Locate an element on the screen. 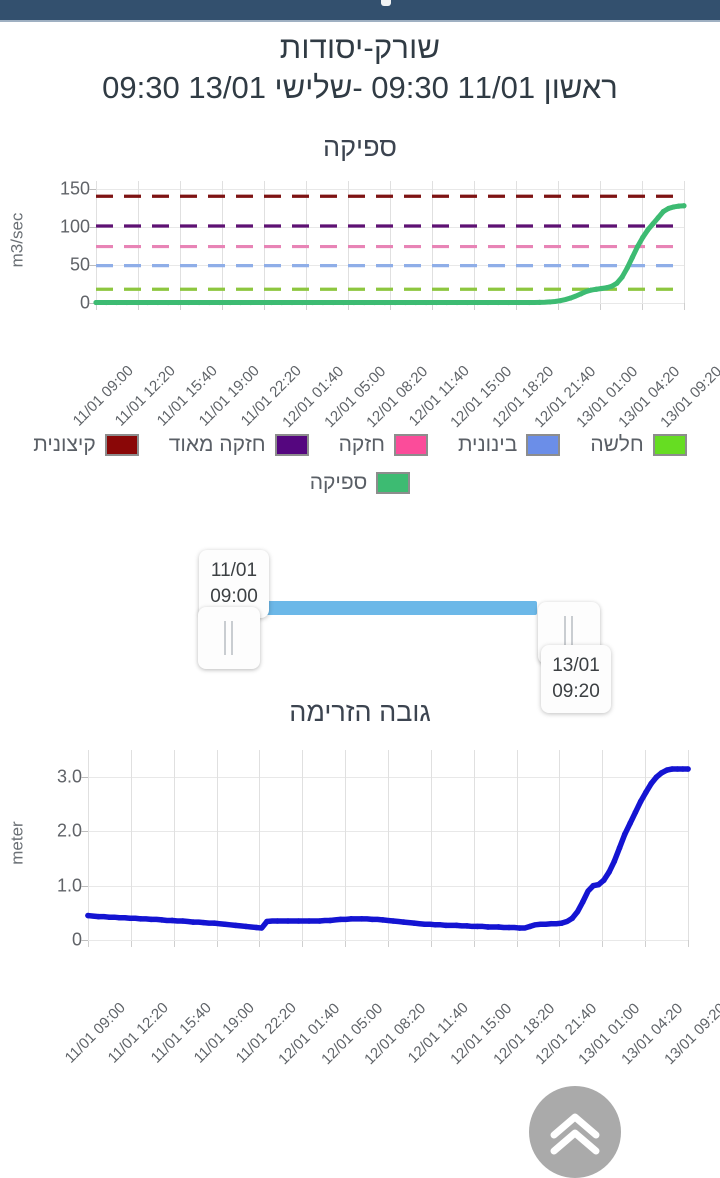 Image resolution: width=720 pixels, height=1178 pixels. legend-label: חלשה is located at coordinates (617, 444).